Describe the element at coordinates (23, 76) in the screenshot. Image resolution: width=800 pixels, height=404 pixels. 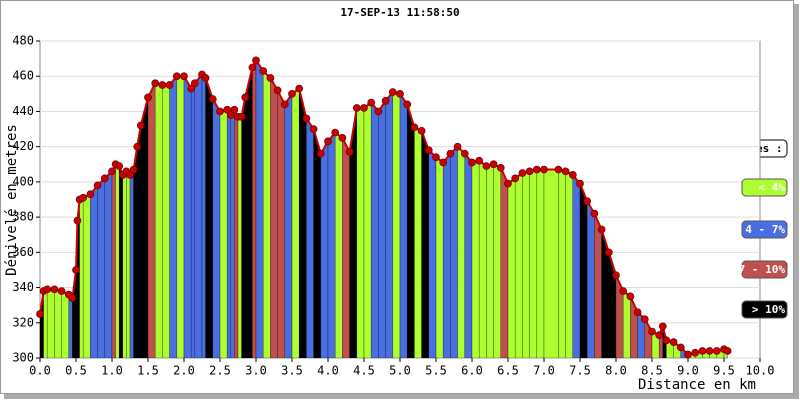
I see `y-tick-label: 460` at that location.